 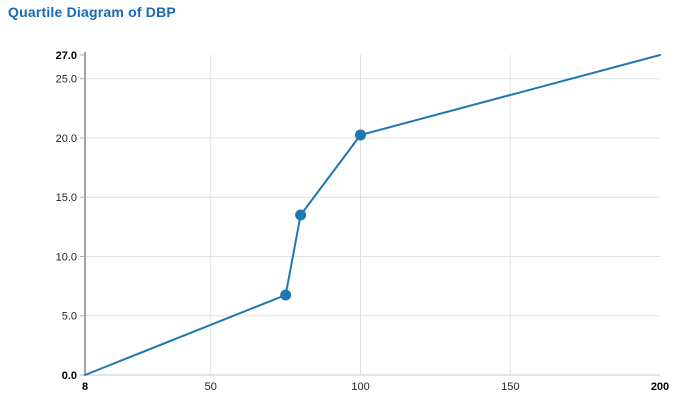 I want to click on y-tick-label: 5.0, so click(x=69, y=317).